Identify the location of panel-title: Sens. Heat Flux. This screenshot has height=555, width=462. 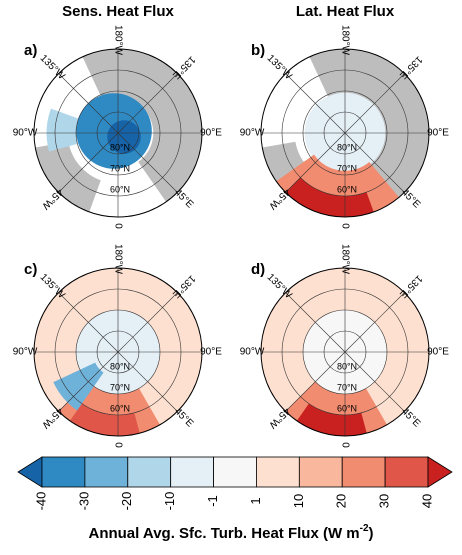
(118, 11).